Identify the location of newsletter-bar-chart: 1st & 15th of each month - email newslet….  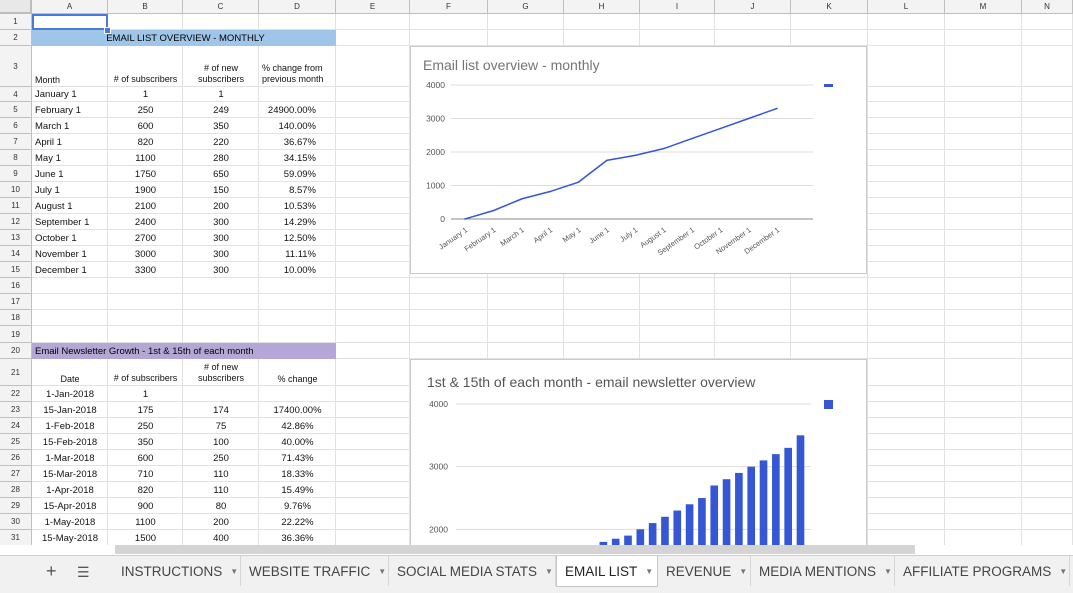
(638, 452).